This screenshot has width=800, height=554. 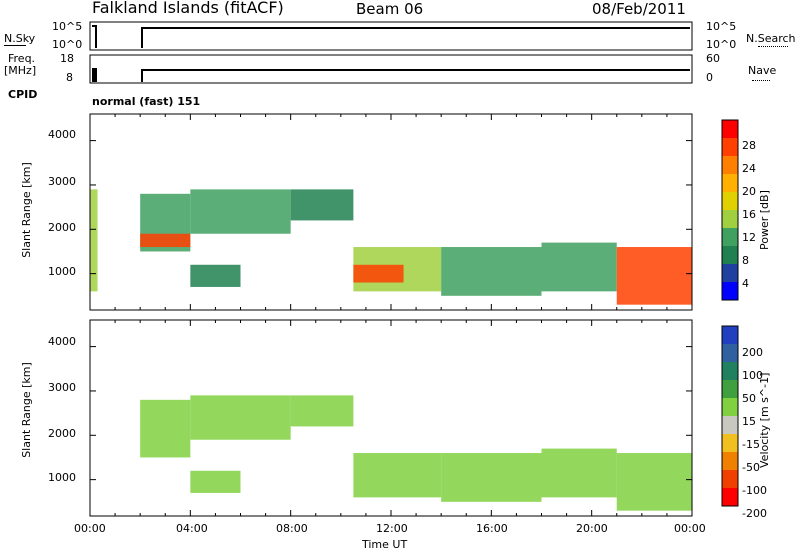 What do you see at coordinates (709, 77) in the screenshot?
I see `nave-tick-low: 0` at bounding box center [709, 77].